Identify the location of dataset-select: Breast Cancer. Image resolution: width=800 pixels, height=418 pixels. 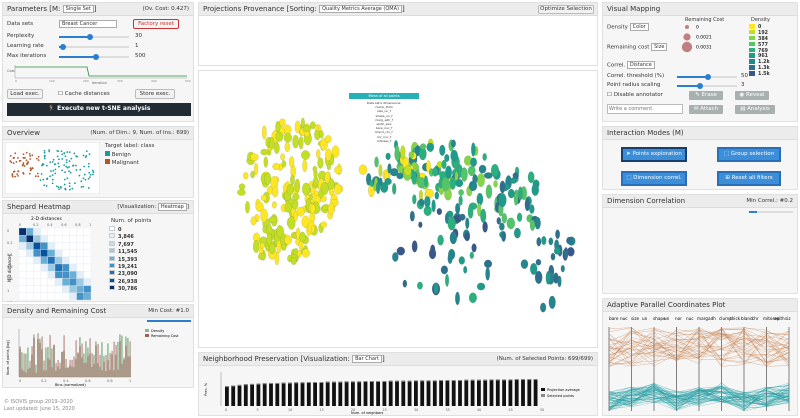
(88, 24).